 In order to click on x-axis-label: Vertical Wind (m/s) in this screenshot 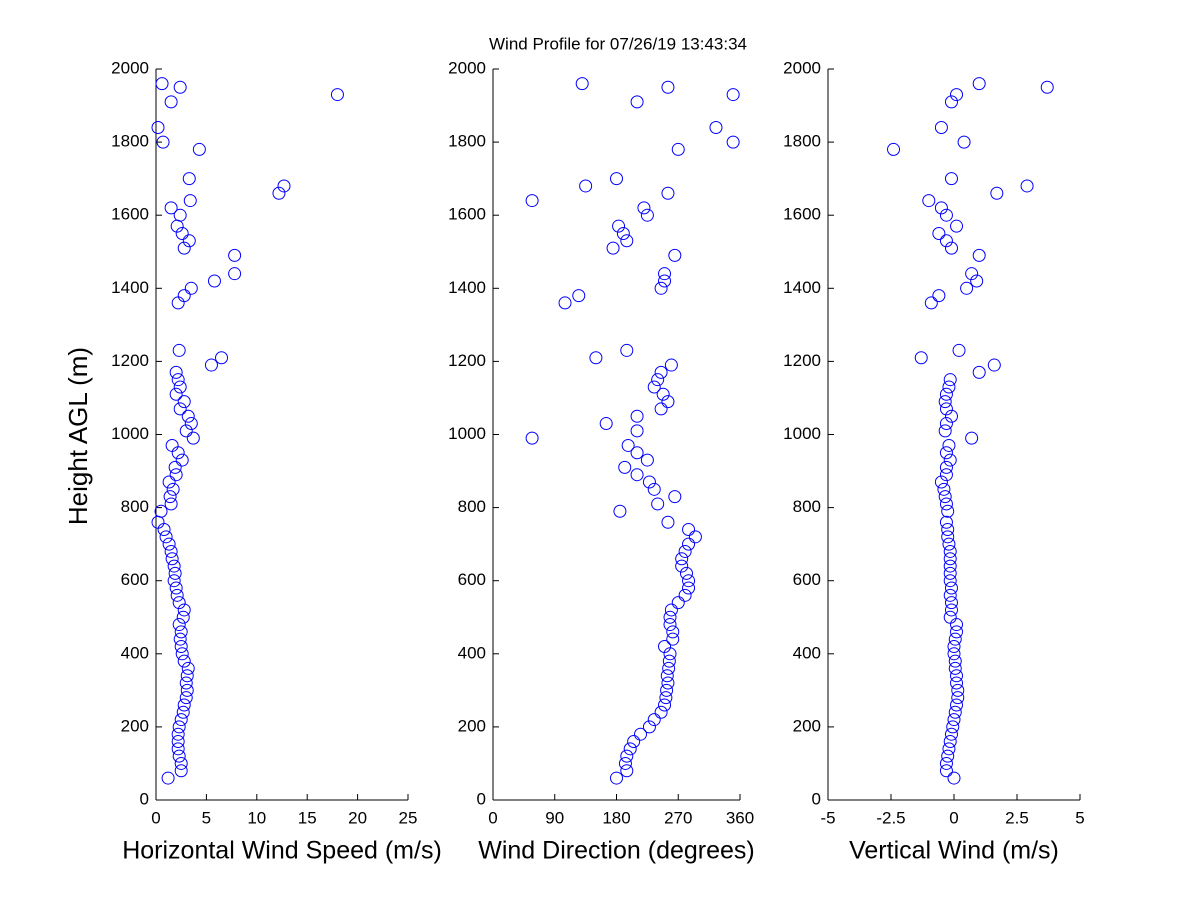, I will do `click(954, 851)`.